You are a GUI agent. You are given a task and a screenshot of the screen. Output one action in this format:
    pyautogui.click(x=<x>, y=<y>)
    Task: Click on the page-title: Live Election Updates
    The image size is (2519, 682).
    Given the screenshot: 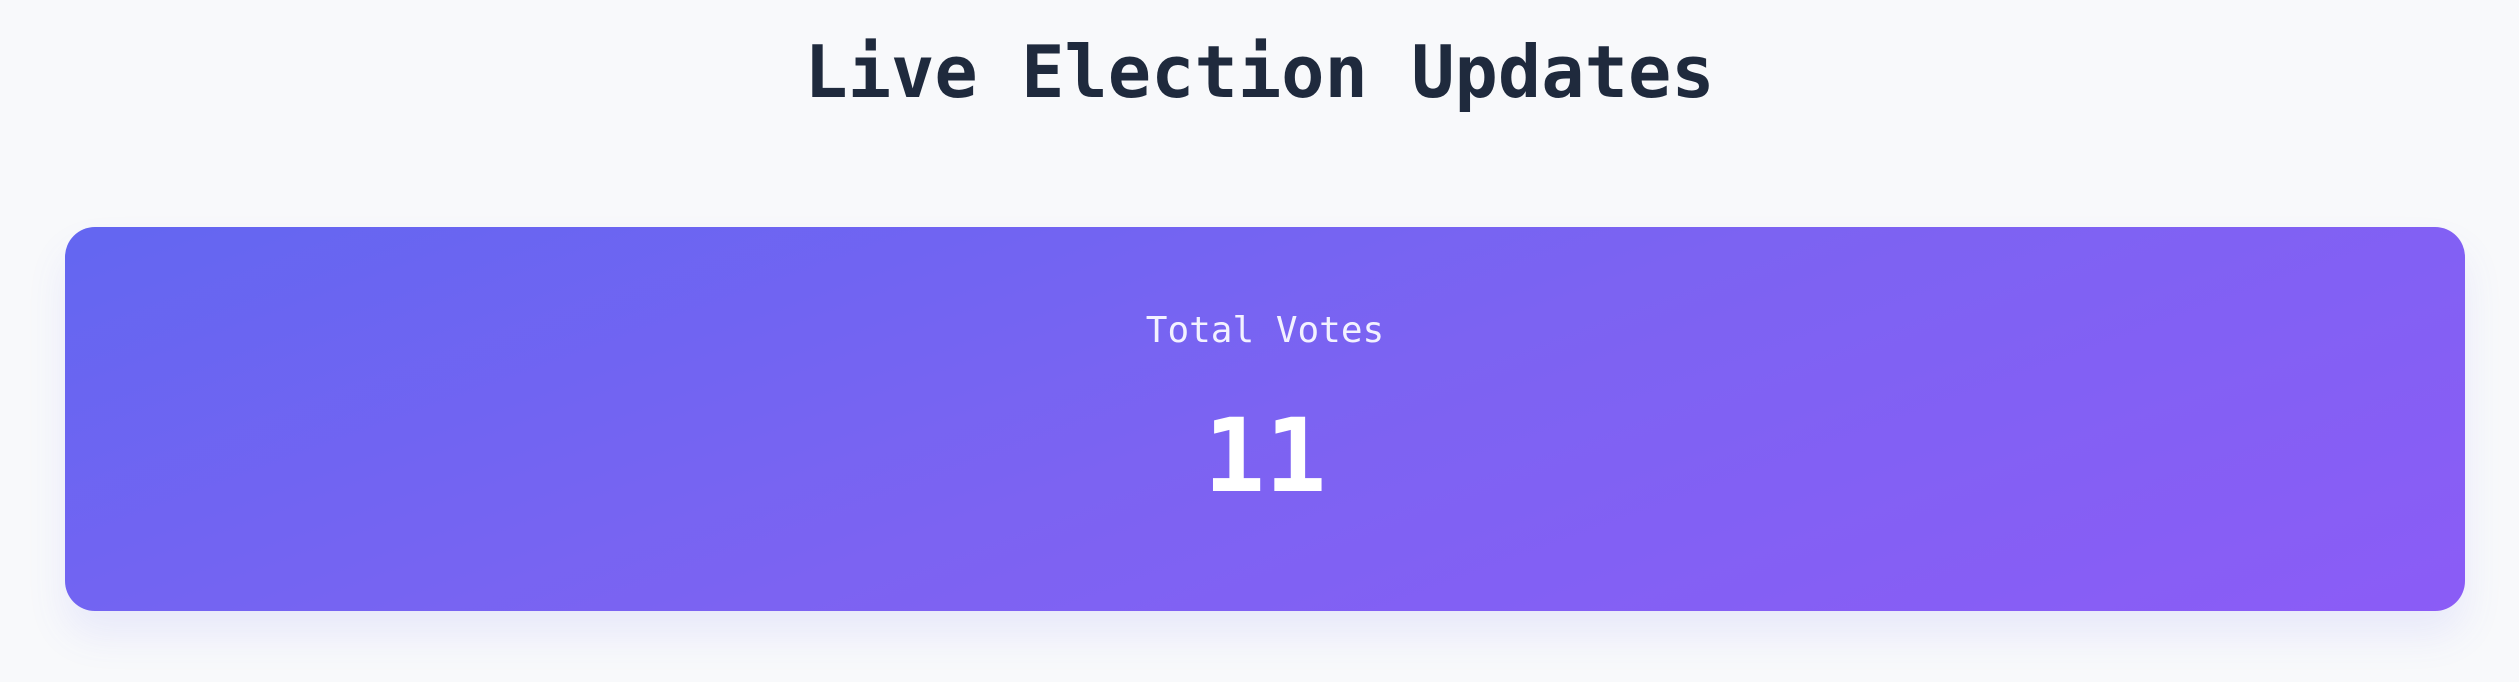 What is the action you would take?
    pyautogui.click(x=1259, y=72)
    